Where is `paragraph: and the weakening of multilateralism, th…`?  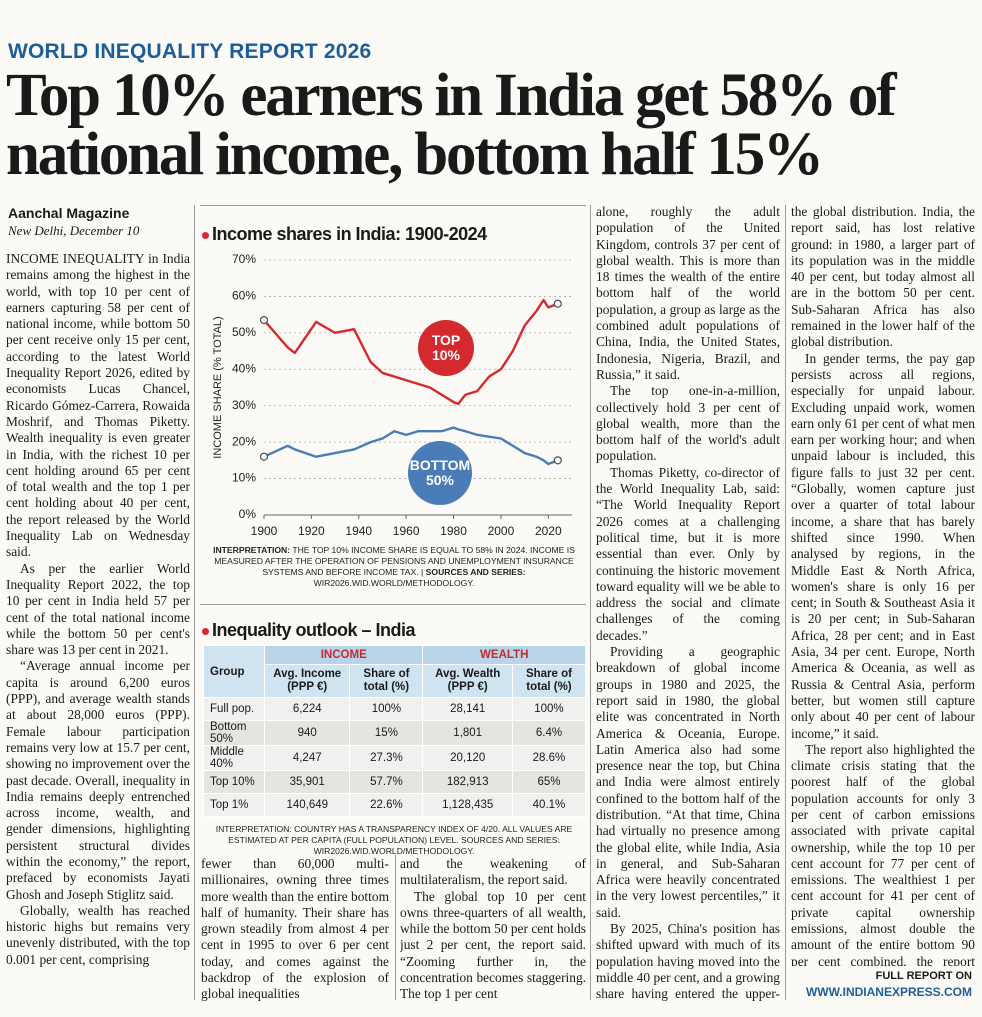
paragraph: and the weakening of multilateralism, th… is located at coordinates (493, 872).